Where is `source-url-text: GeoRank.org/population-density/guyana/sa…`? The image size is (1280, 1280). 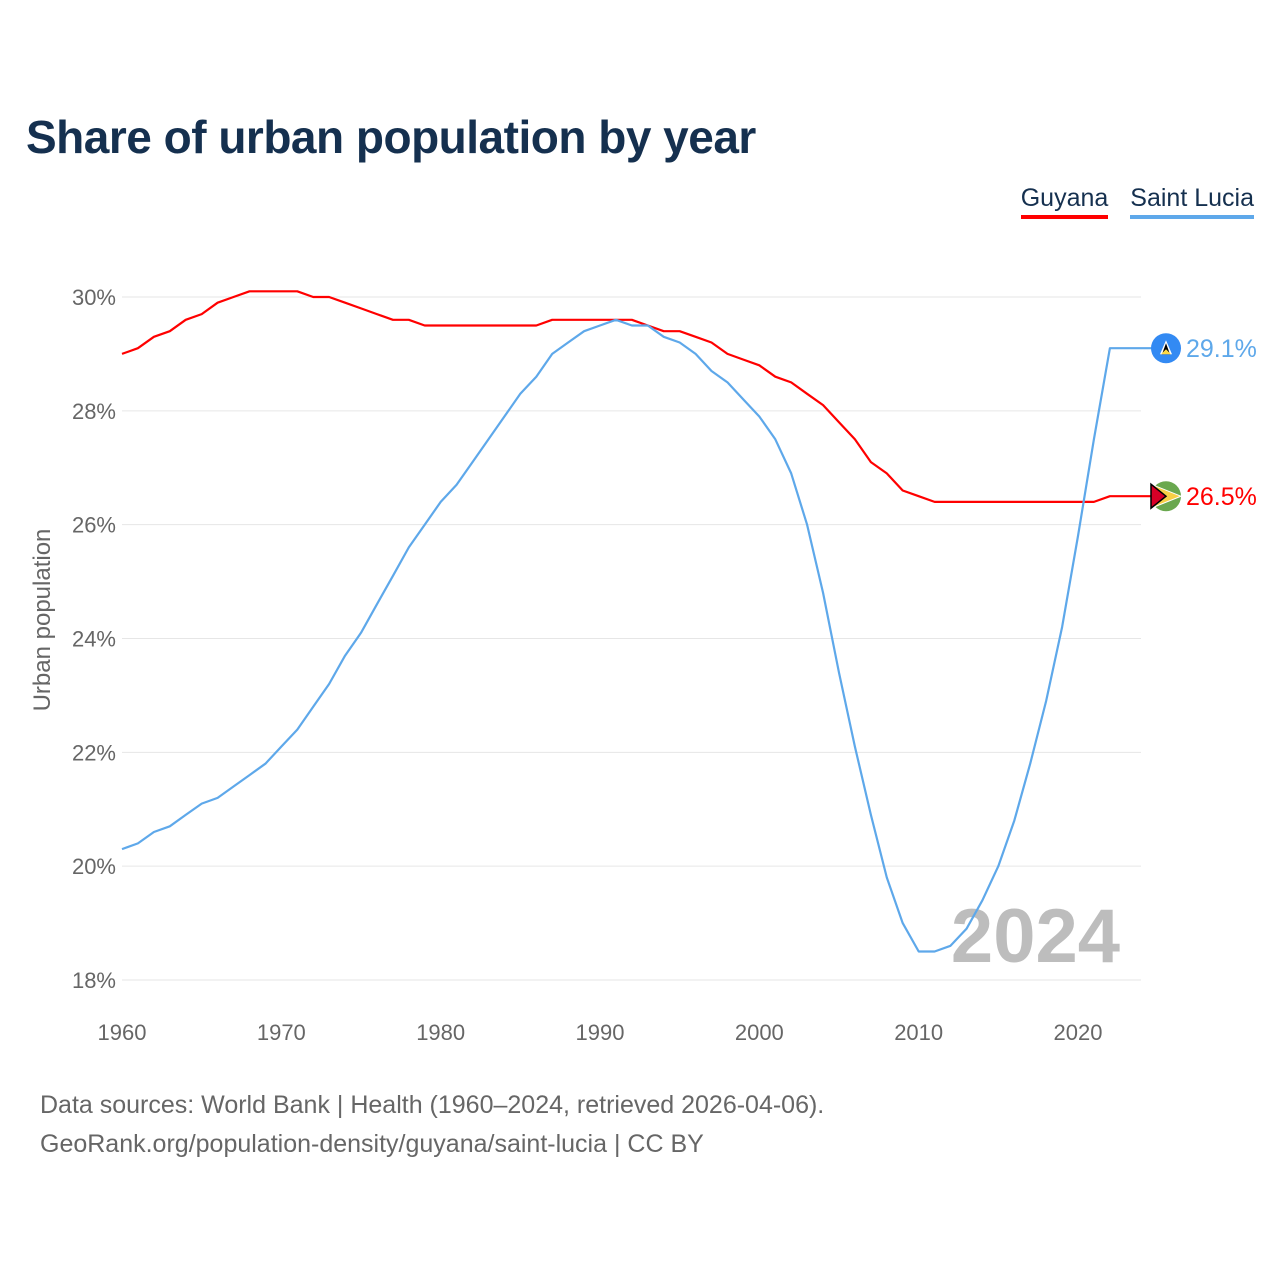
source-url-text: GeoRank.org/population-density/guyana/sa… is located at coordinates (372, 1144).